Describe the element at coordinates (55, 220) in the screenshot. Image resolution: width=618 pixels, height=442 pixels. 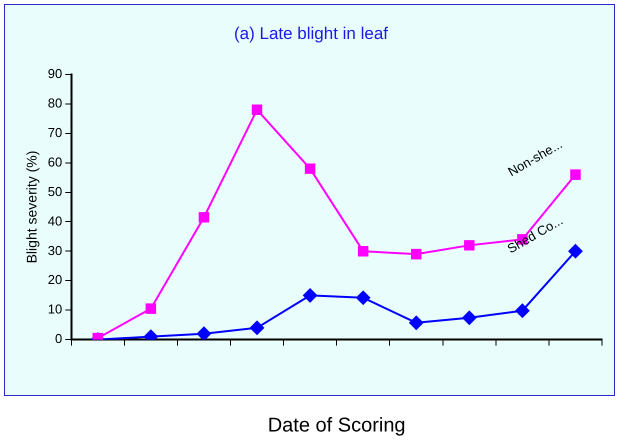
I see `y-tick-label: 40` at that location.